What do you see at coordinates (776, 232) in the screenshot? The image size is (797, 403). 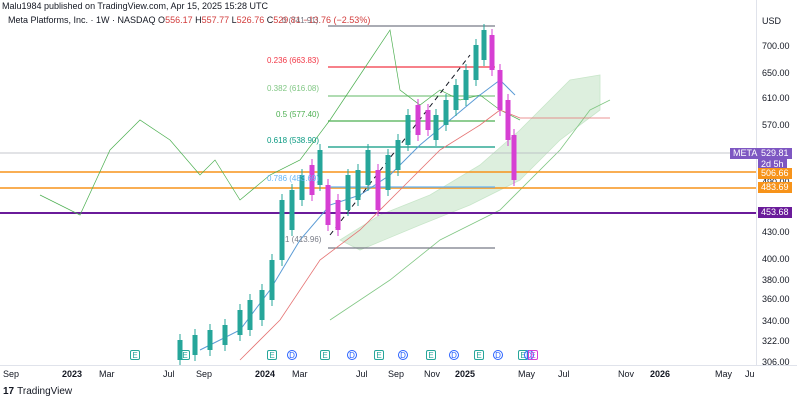 I see `price-tick: 430.00` at bounding box center [776, 232].